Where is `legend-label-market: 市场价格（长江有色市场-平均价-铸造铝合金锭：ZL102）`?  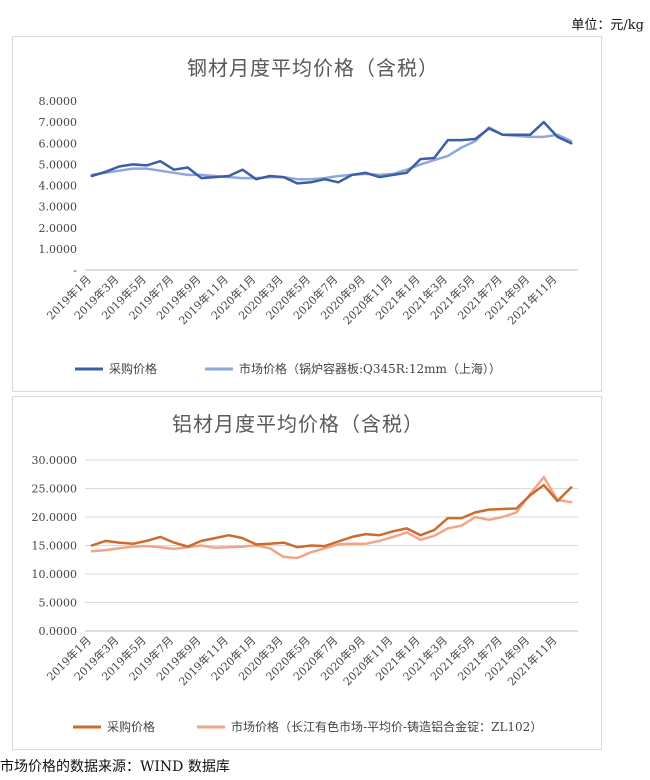 legend-label-market: 市场价格（长江有色市场-平均价-铸造铝合金锭：ZL102） is located at coordinates (386, 726).